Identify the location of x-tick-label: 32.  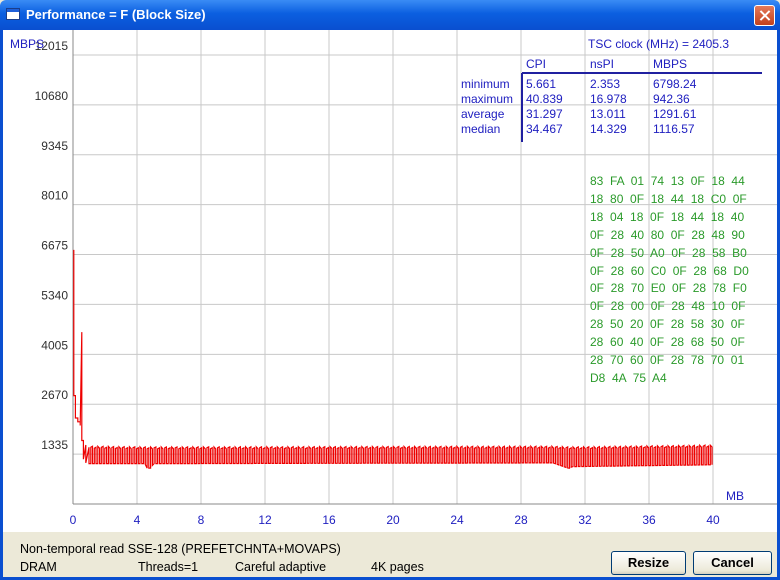
(585, 520).